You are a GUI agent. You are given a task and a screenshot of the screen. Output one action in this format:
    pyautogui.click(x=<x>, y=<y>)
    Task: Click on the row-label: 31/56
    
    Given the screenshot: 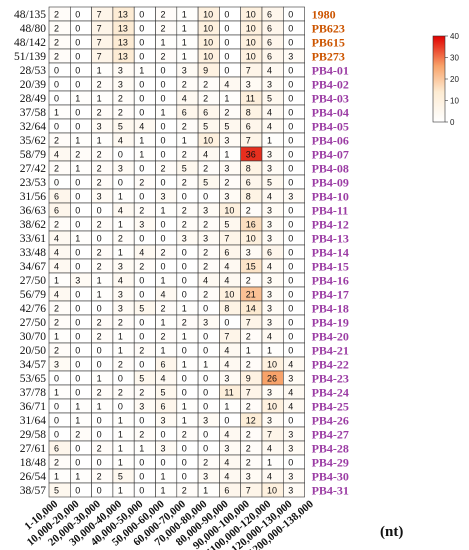 What is the action you would take?
    pyautogui.click(x=33, y=197)
    